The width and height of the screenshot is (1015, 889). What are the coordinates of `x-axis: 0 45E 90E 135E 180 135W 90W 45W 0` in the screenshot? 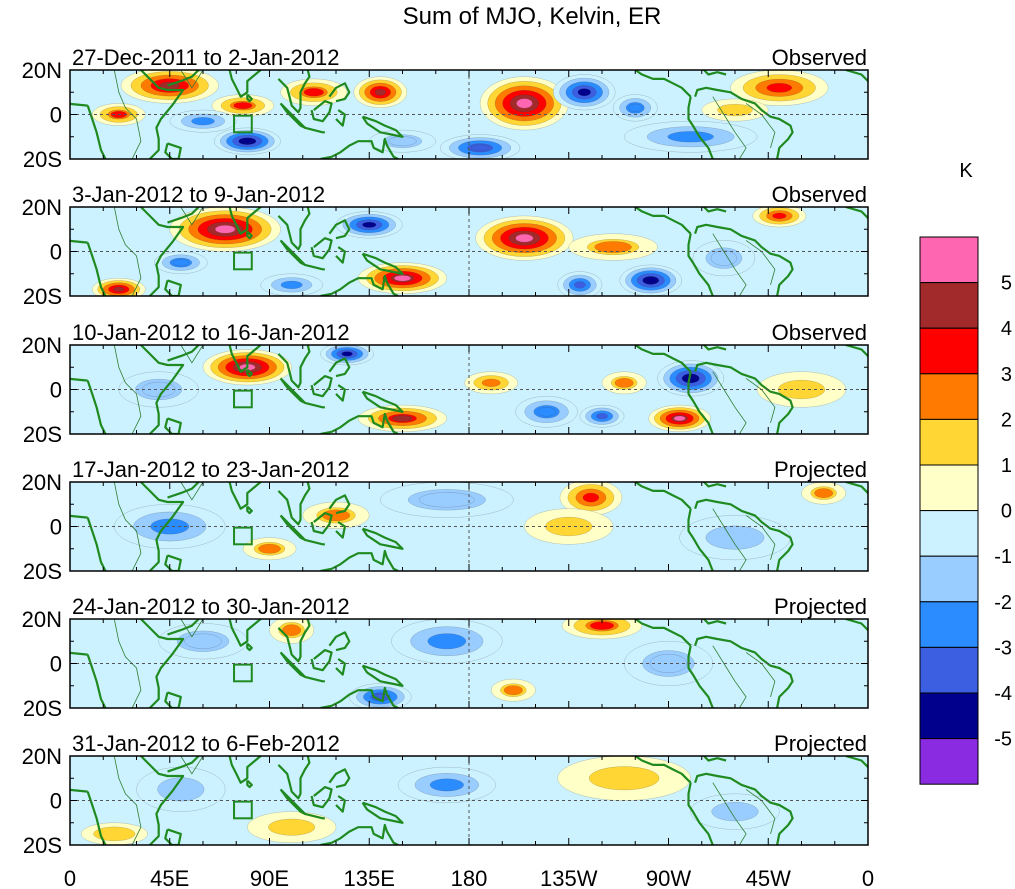 It's located at (469, 877).